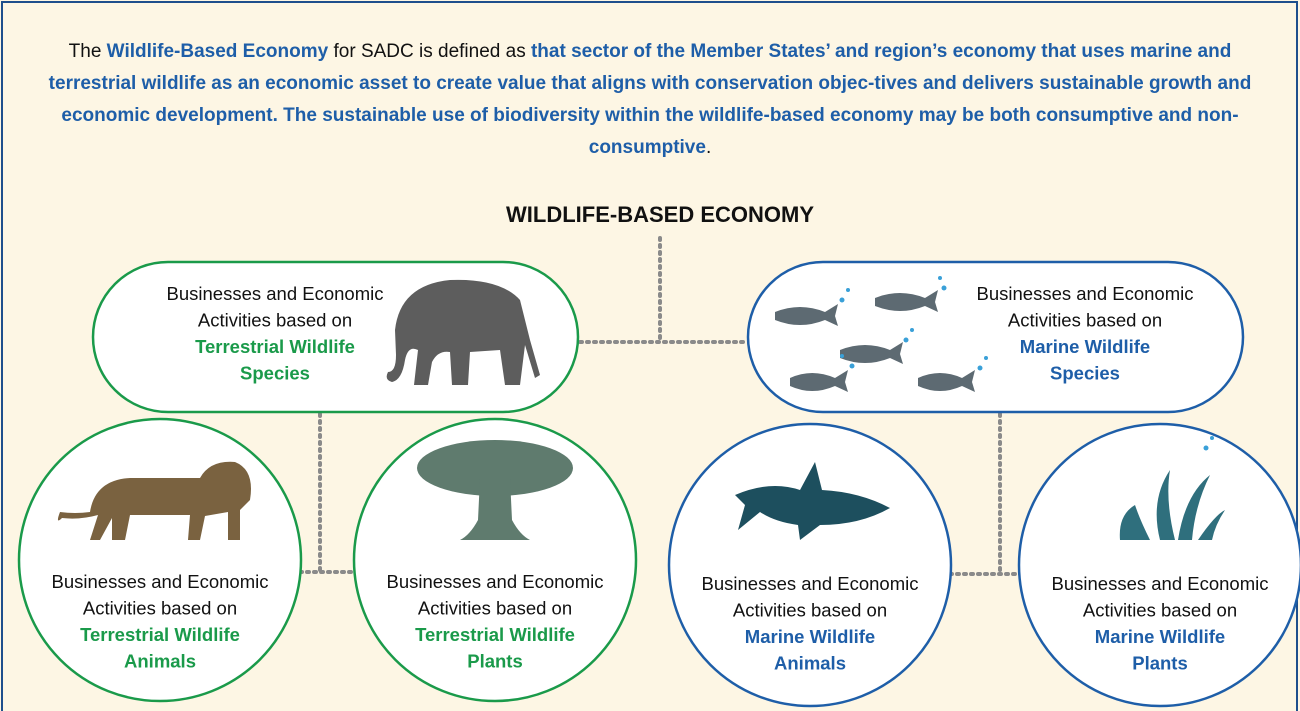 Image resolution: width=1300 pixels, height=711 pixels. Describe the element at coordinates (217, 51) in the screenshot. I see `intro-emphasis: Wildlife-Based Economy` at that location.